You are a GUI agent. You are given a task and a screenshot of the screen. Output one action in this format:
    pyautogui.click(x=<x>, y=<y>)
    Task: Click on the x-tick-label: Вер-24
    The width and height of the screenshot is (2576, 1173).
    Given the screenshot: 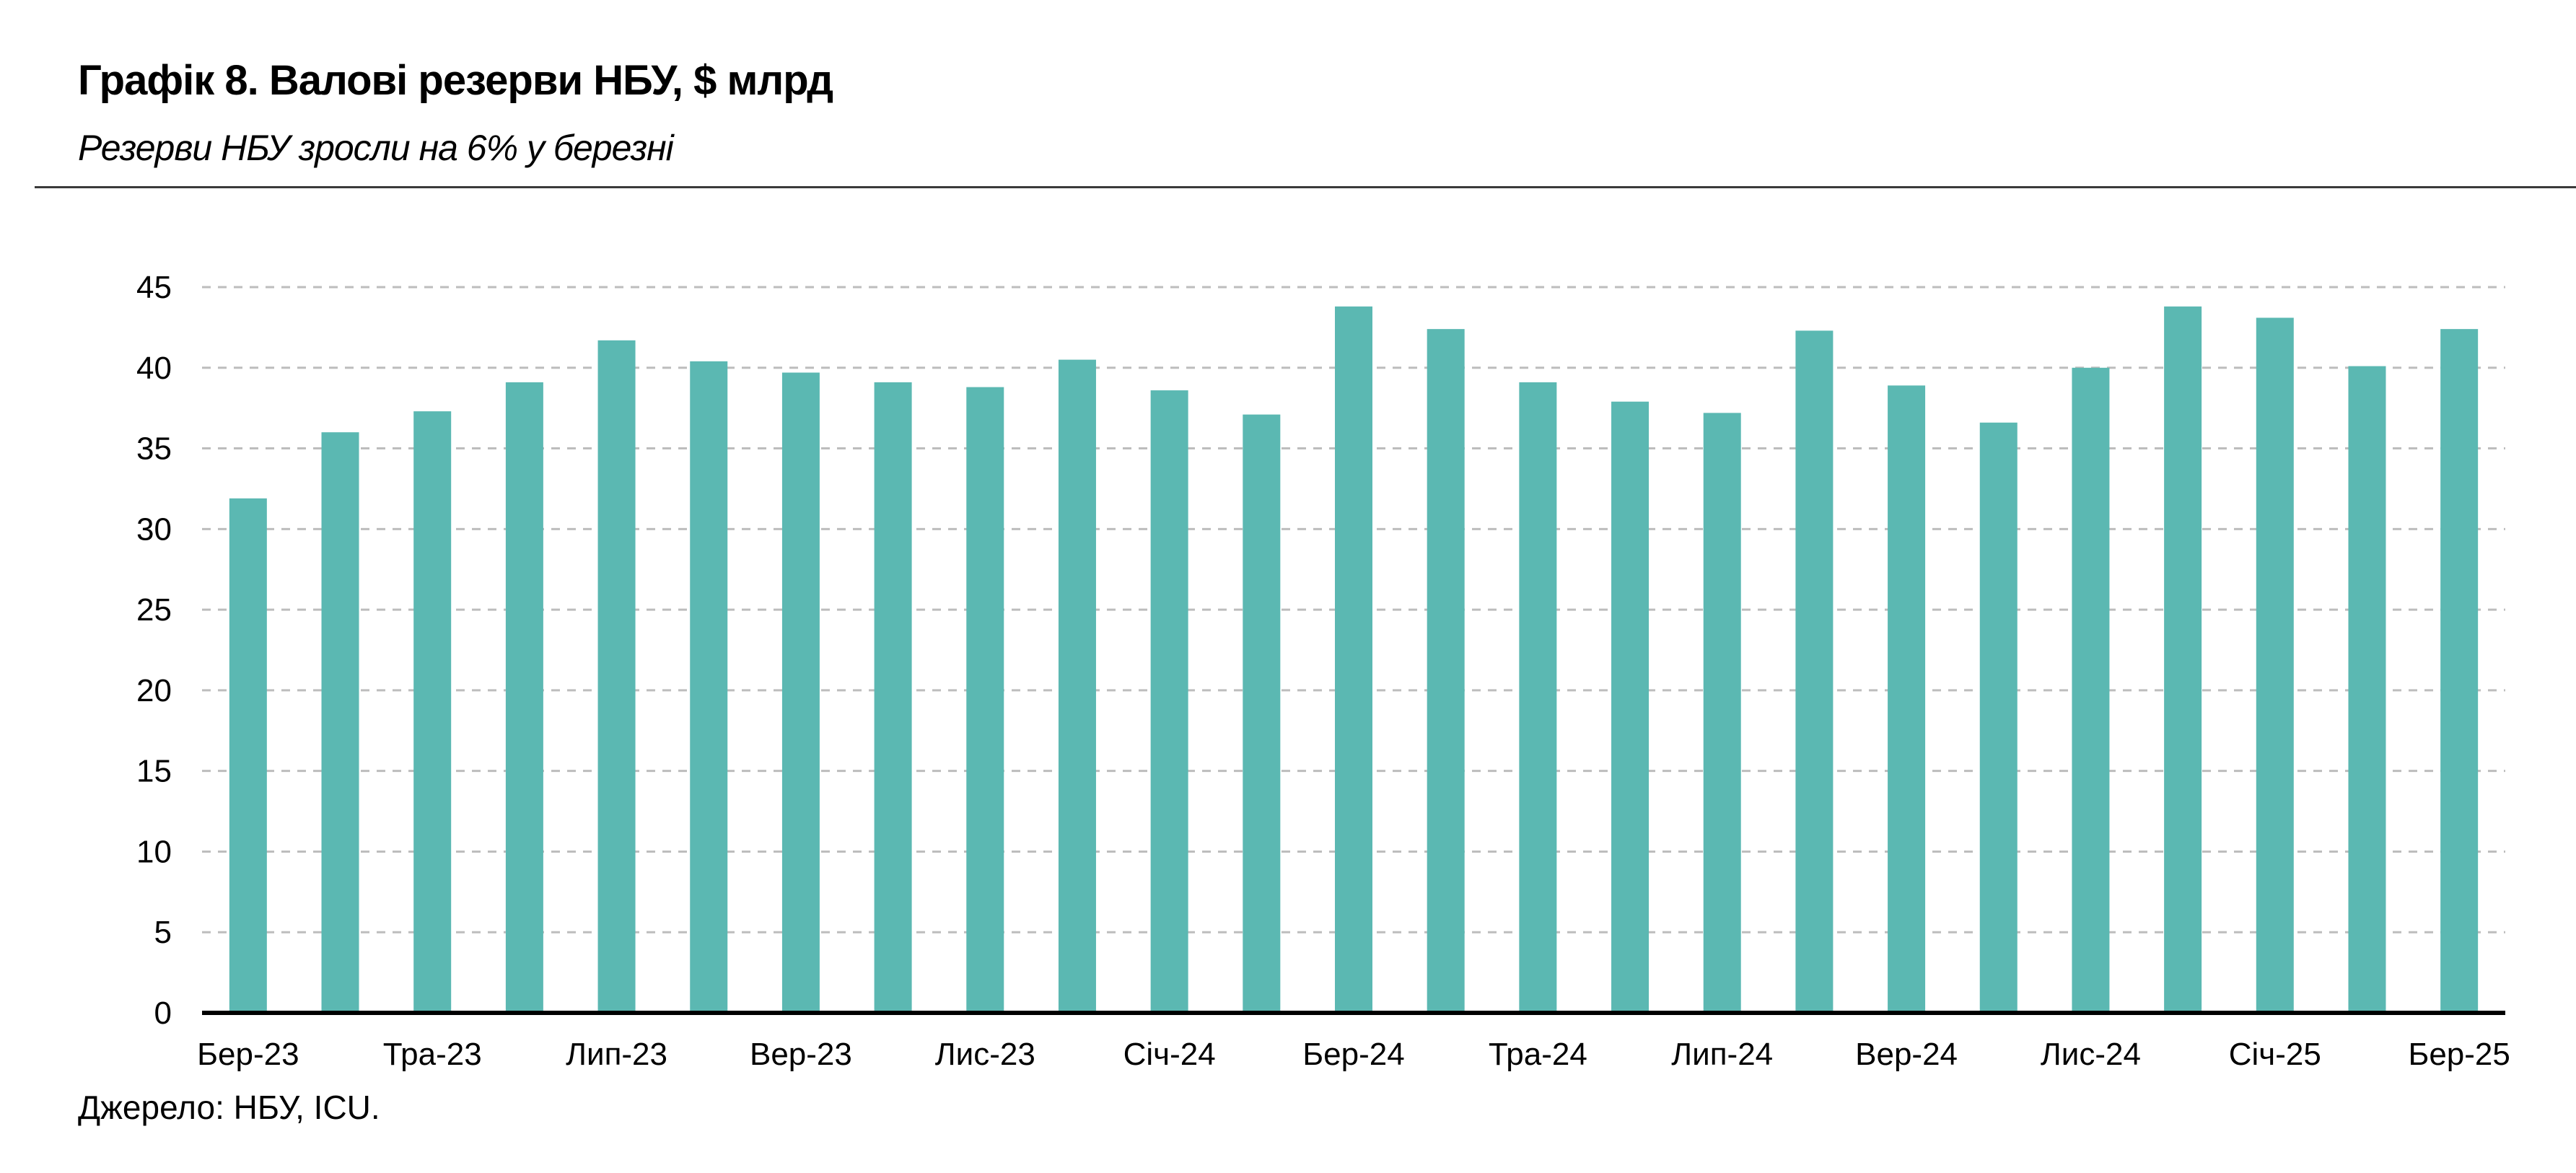 What is the action you would take?
    pyautogui.click(x=1906, y=1054)
    